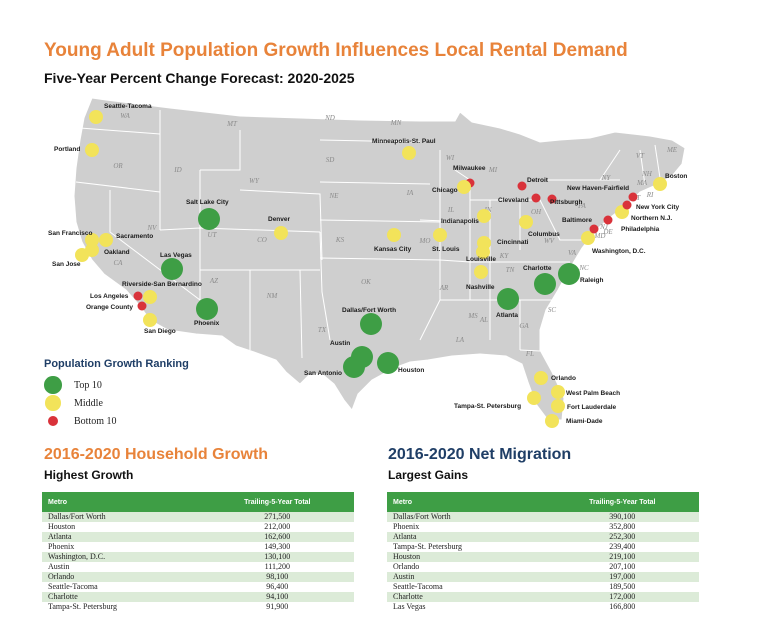  Describe the element at coordinates (445, 190) in the screenshot. I see `metro-label-chicago: Chicago` at that location.